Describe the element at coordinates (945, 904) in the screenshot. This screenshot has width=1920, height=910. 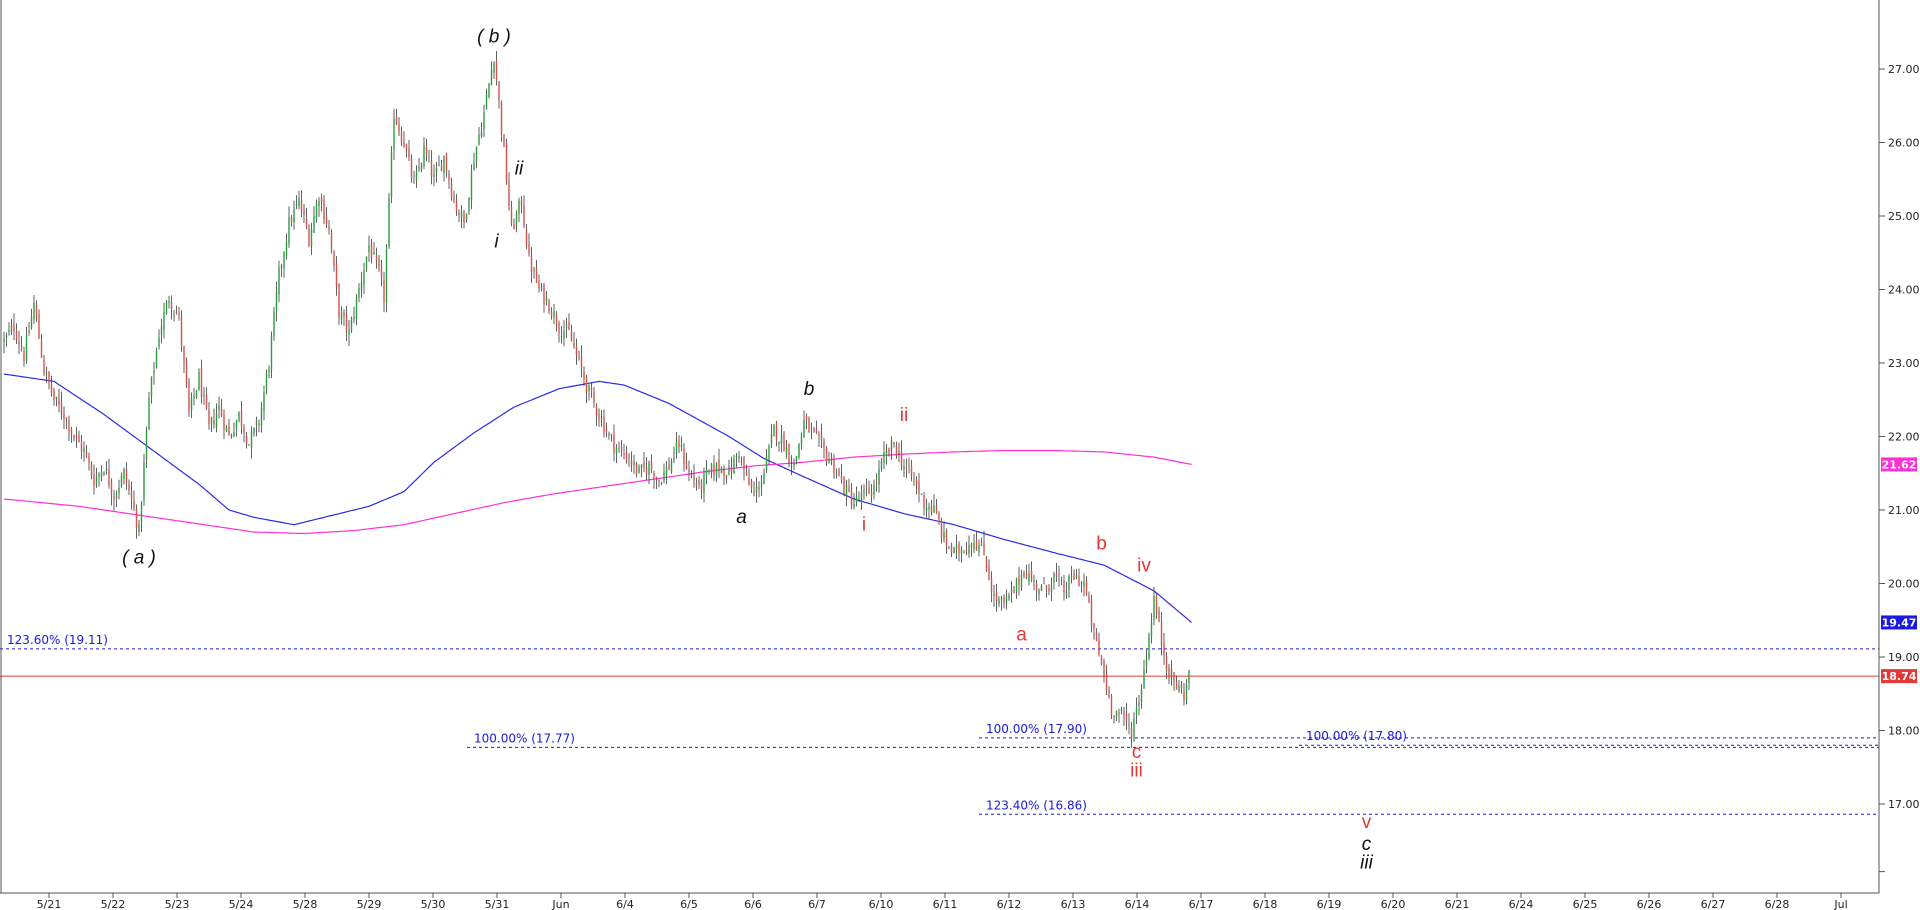
I see `x-tick-label: 6/11` at that location.